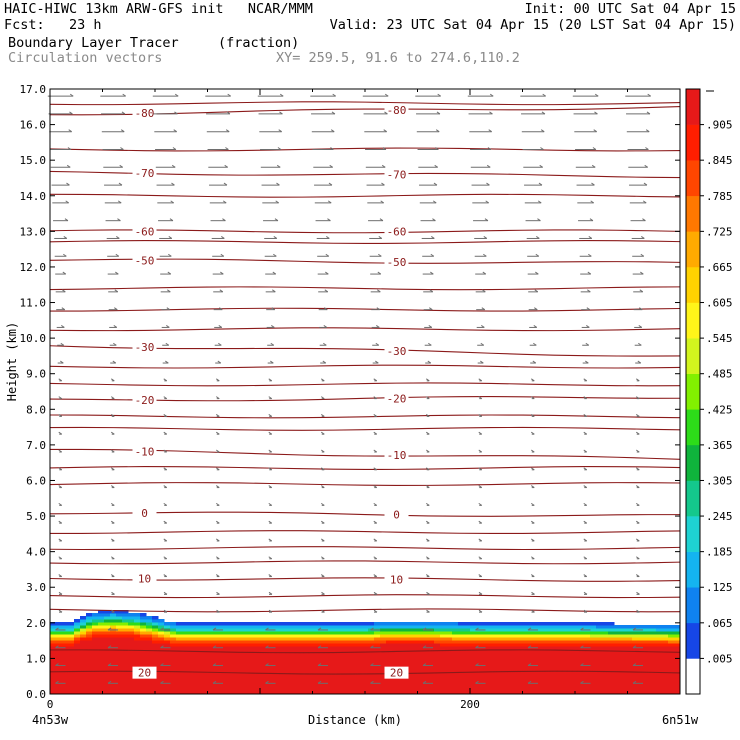 The image size is (740, 740). What do you see at coordinates (36, 623) in the screenshot?
I see `y-tick-label: 2.0` at bounding box center [36, 623].